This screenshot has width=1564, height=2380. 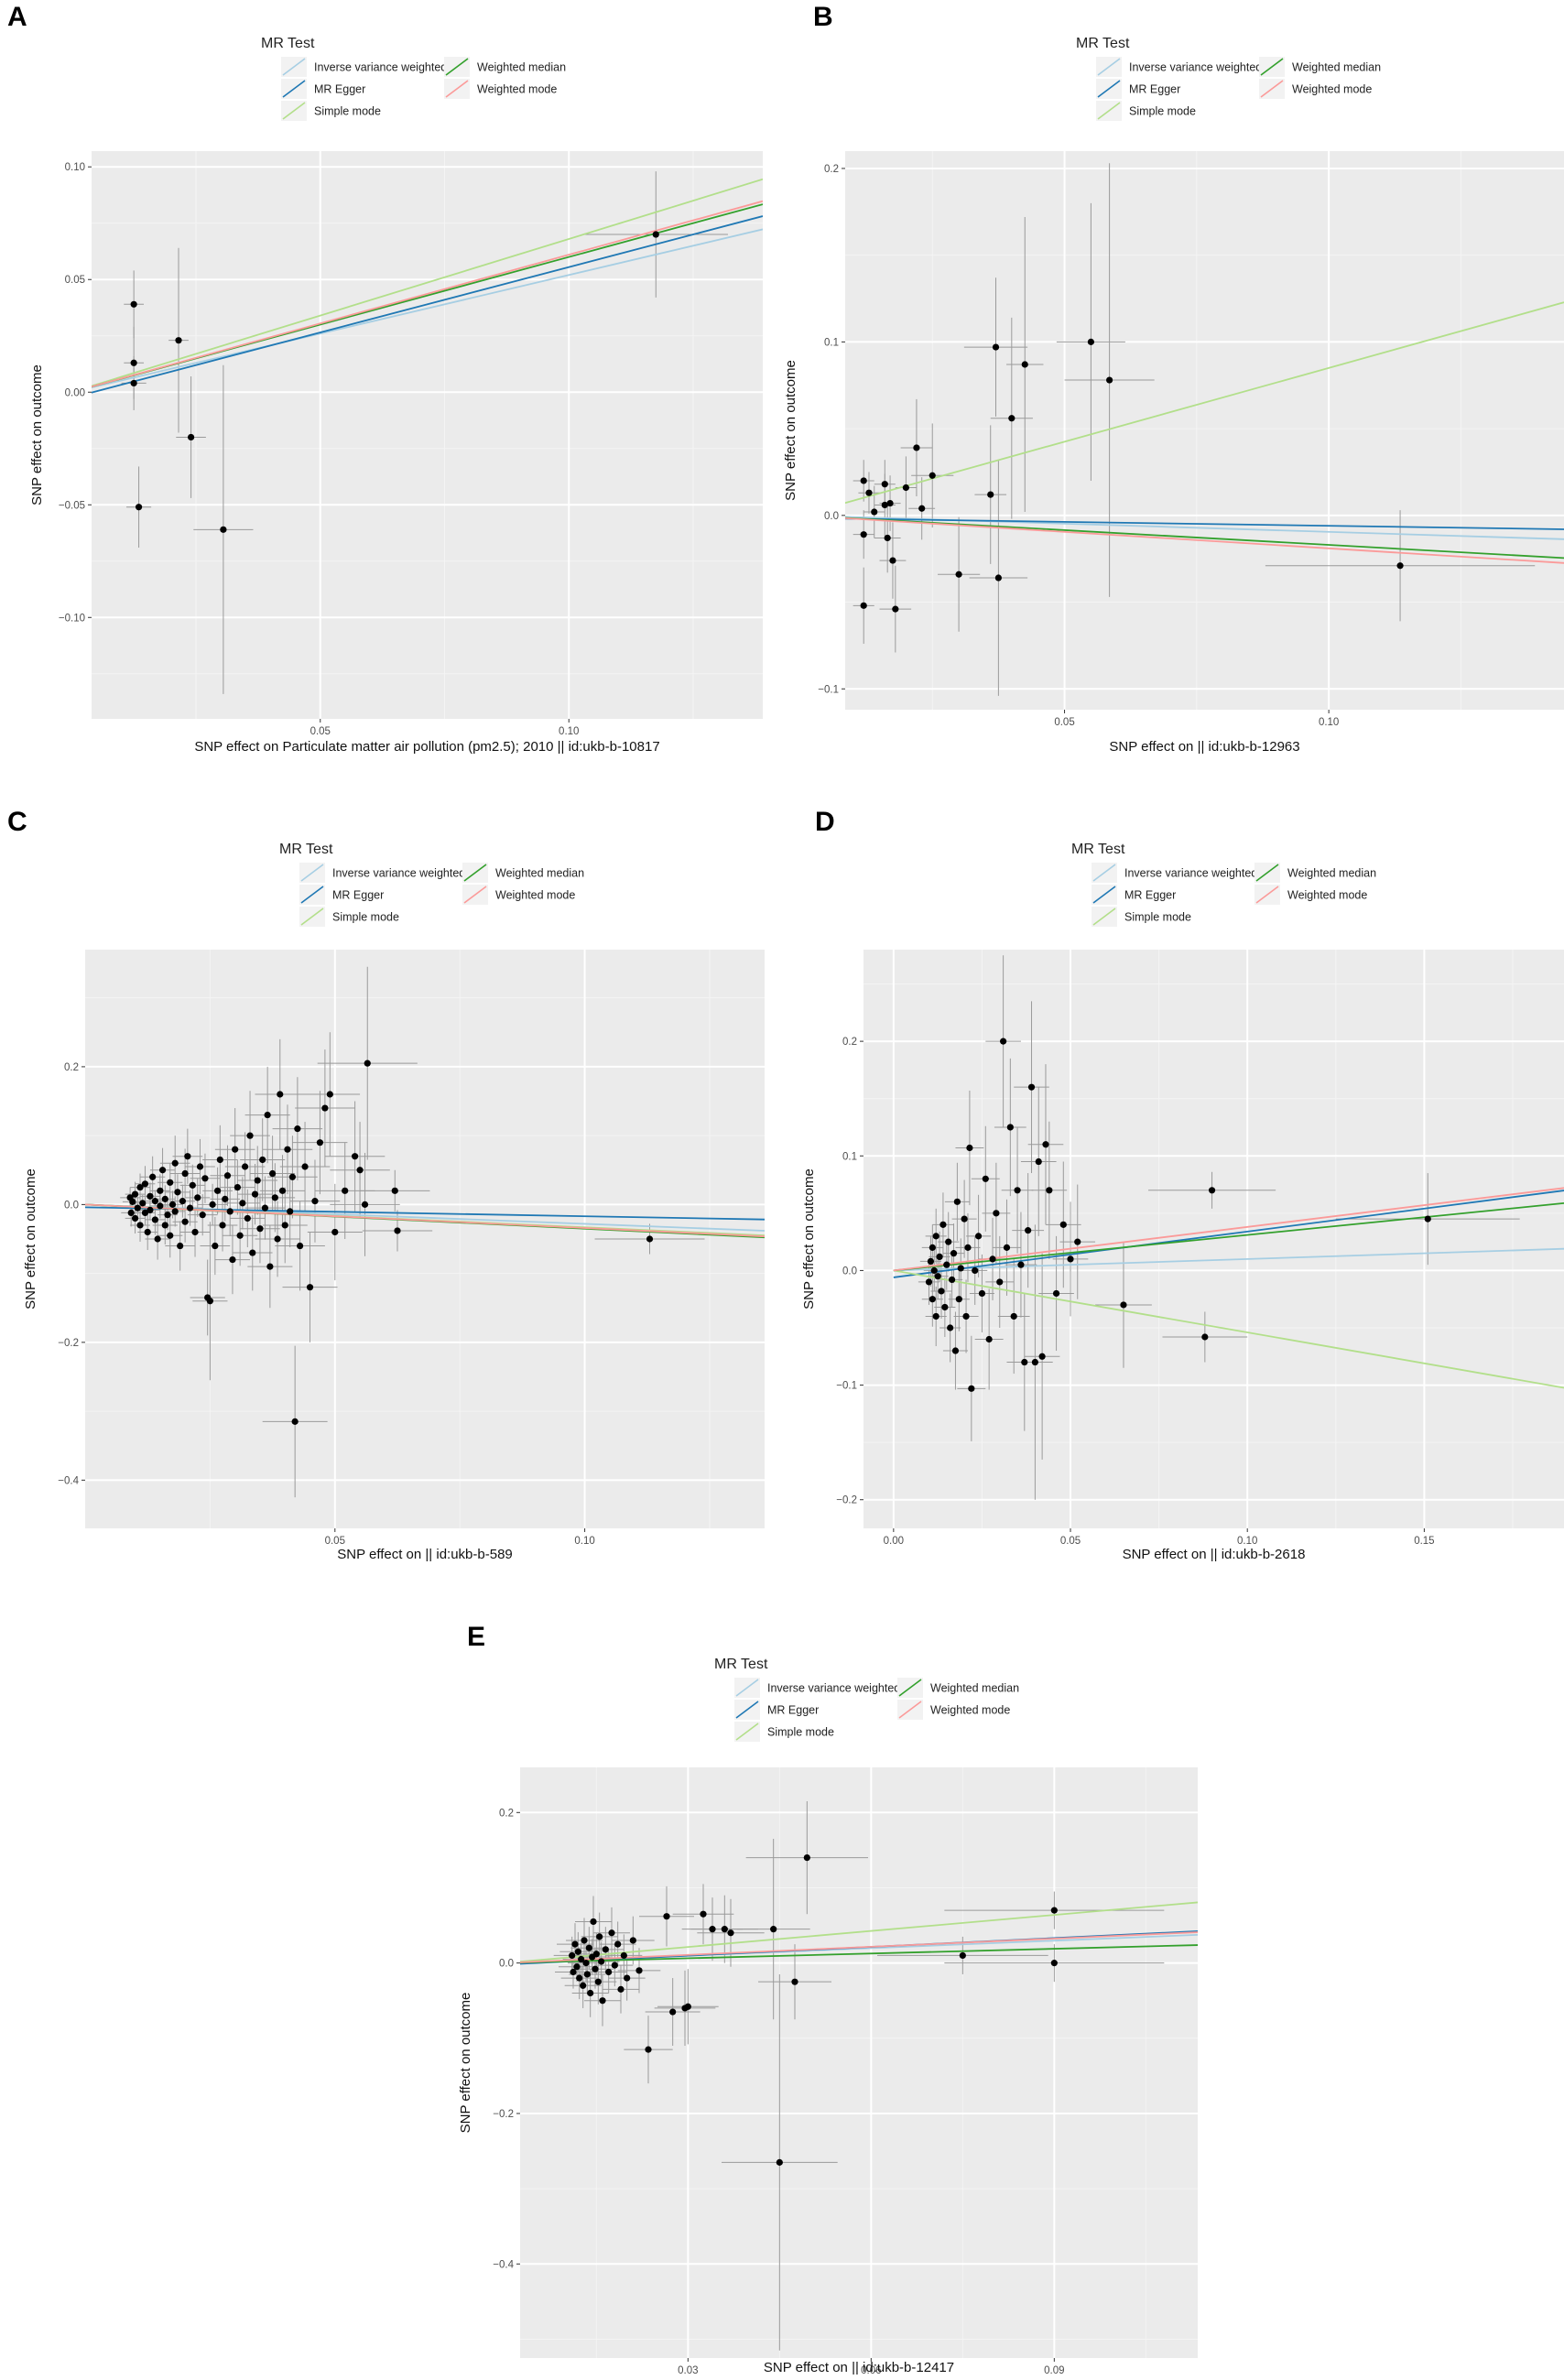 I want to click on snp-points, so click(x=1178, y=1215).